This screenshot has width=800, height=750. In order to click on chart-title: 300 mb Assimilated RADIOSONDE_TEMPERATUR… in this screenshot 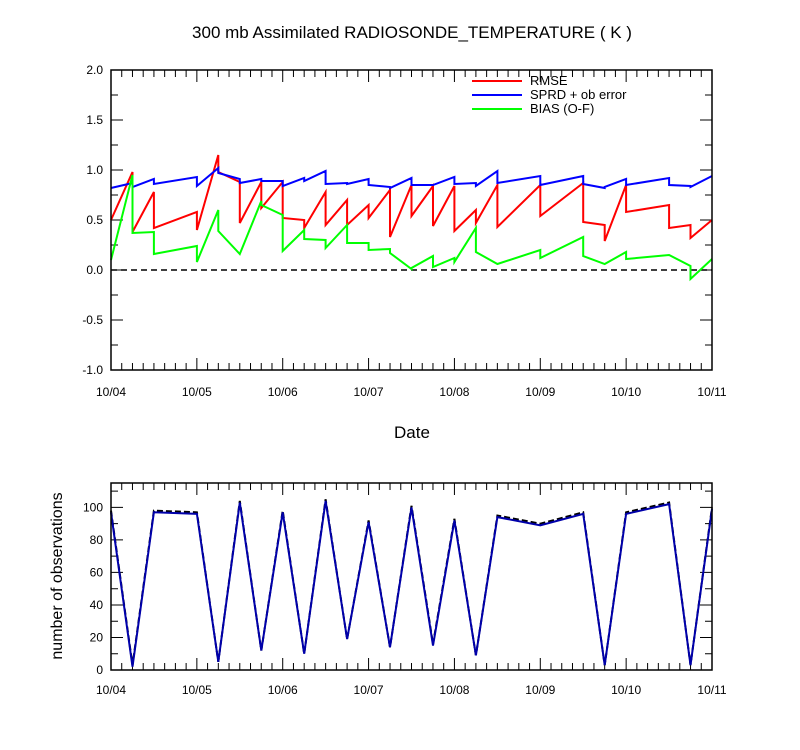, I will do `click(412, 32)`.